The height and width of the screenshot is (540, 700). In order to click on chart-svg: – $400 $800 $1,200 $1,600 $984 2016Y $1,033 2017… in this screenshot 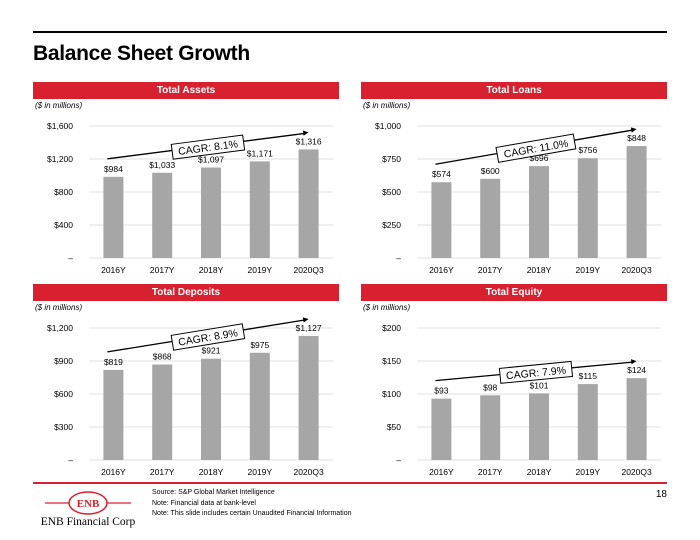, I will do `click(190, 198)`.